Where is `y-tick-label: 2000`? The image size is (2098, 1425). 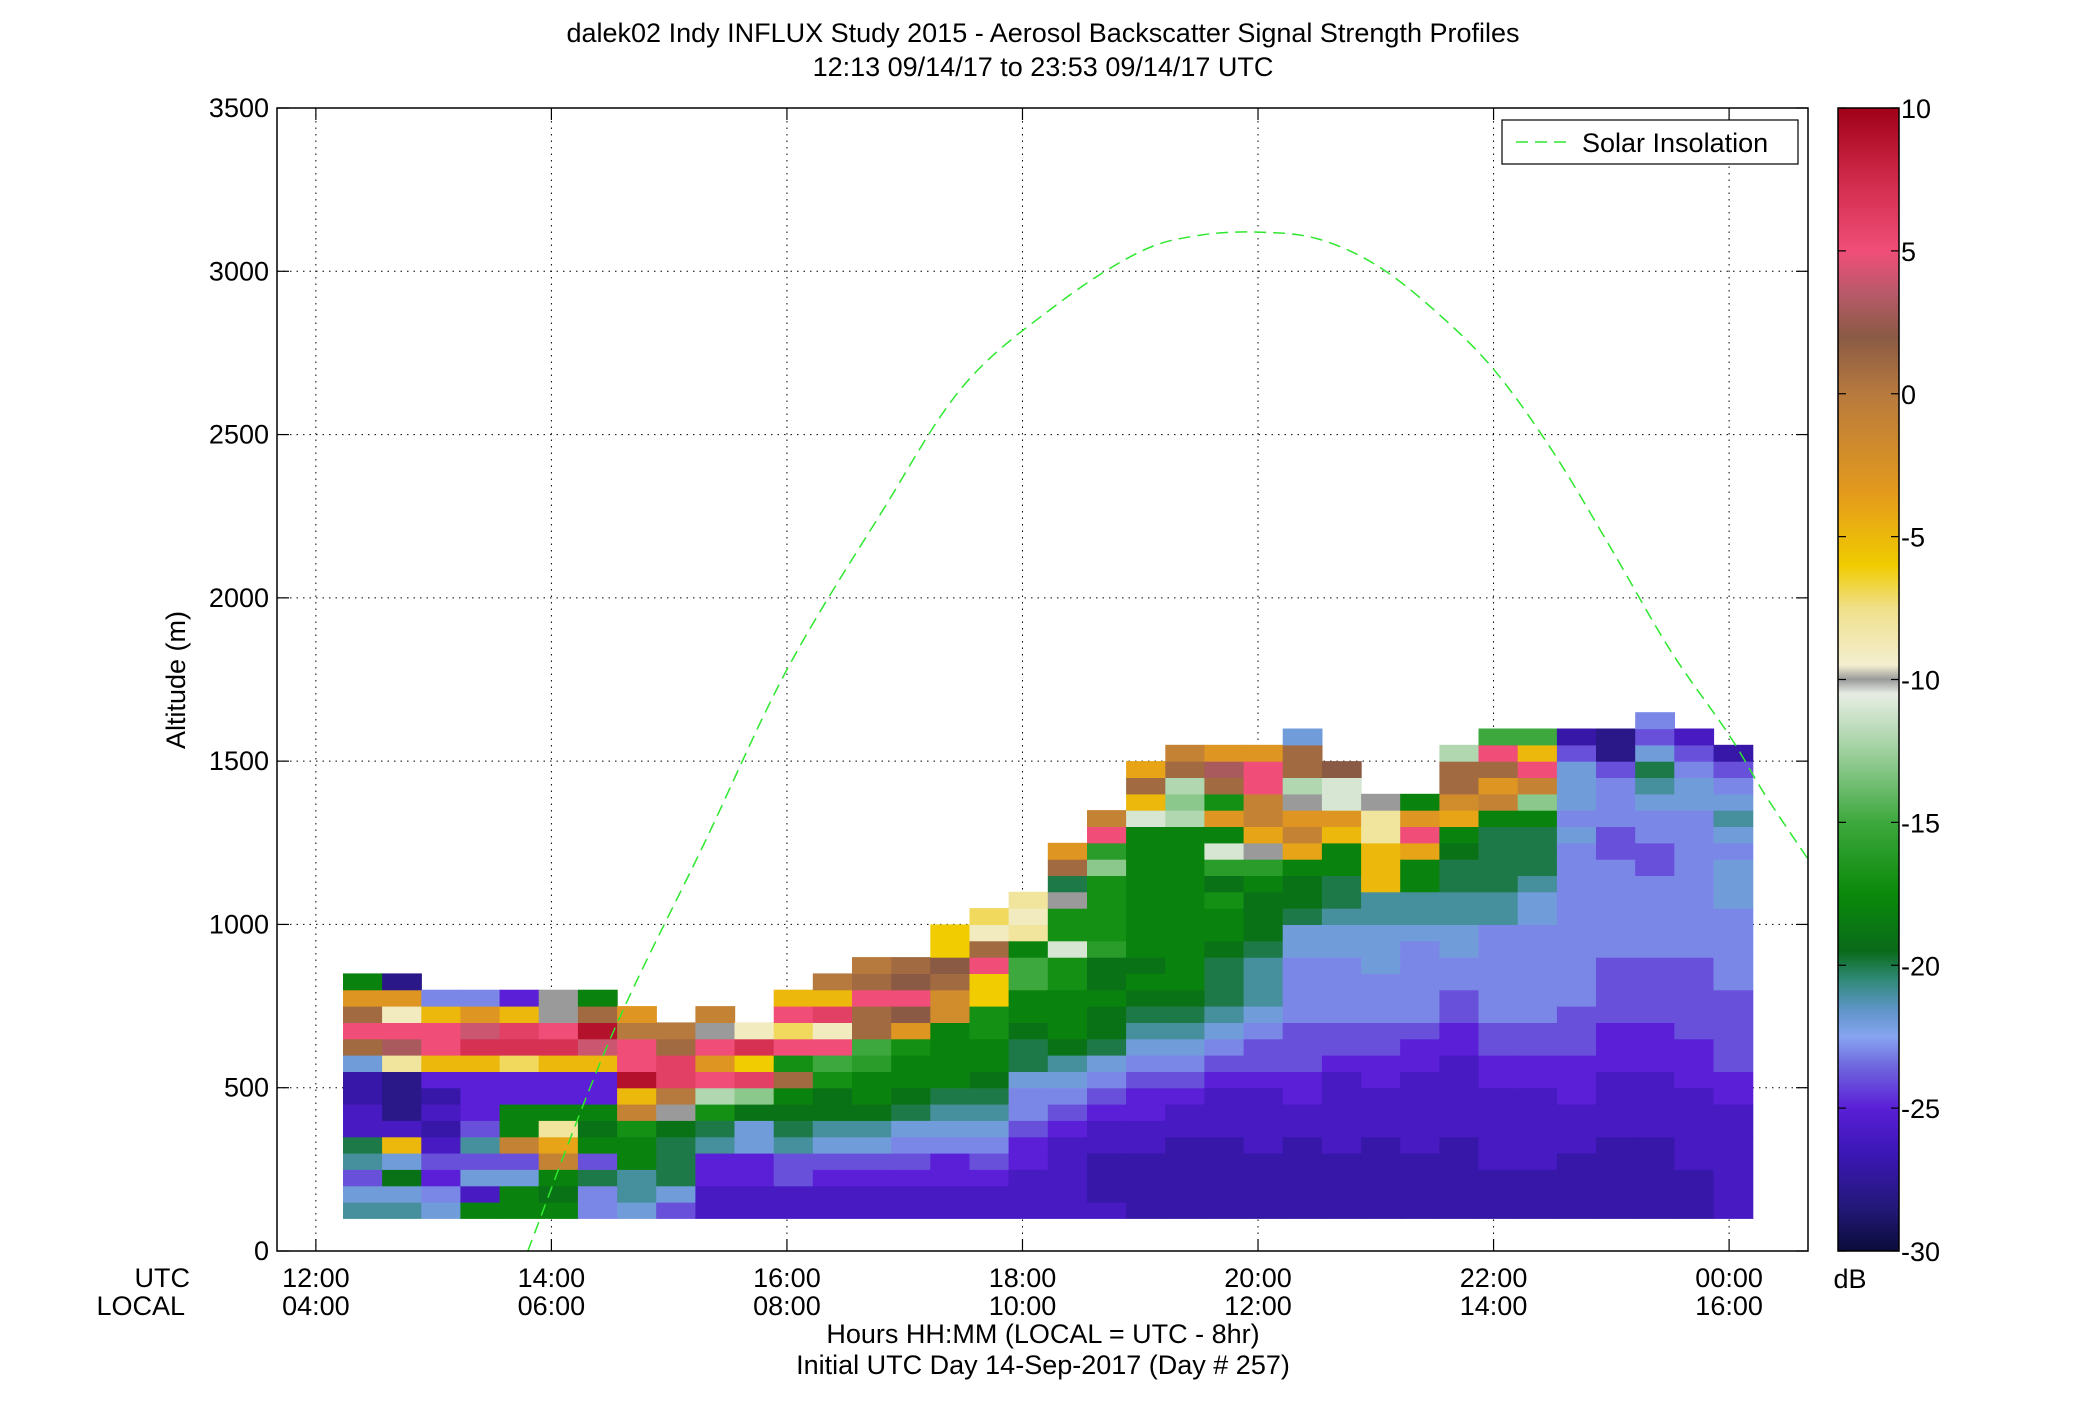 y-tick-label: 2000 is located at coordinates (239, 598).